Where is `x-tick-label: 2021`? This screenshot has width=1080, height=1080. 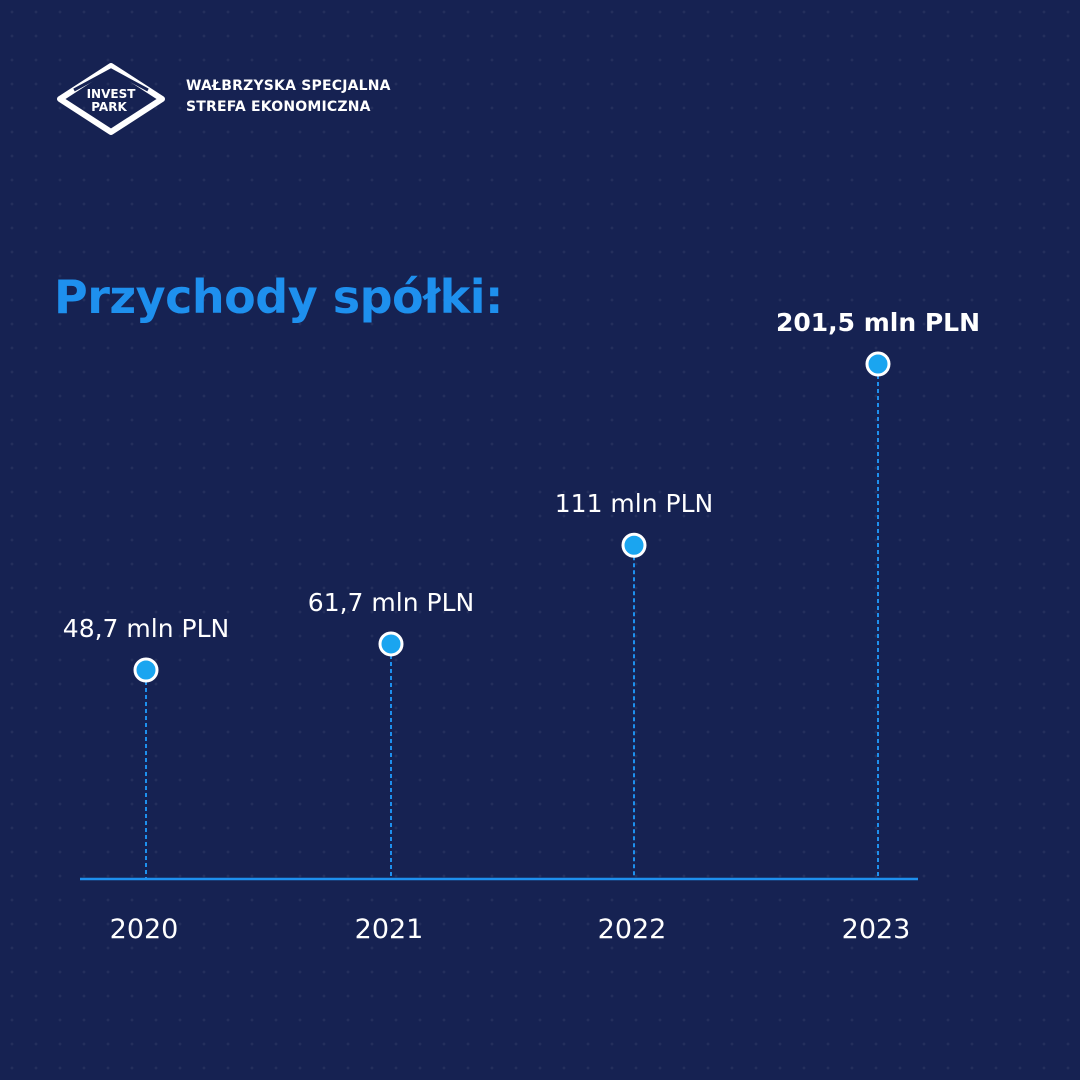 x-tick-label: 2021 is located at coordinates (389, 929).